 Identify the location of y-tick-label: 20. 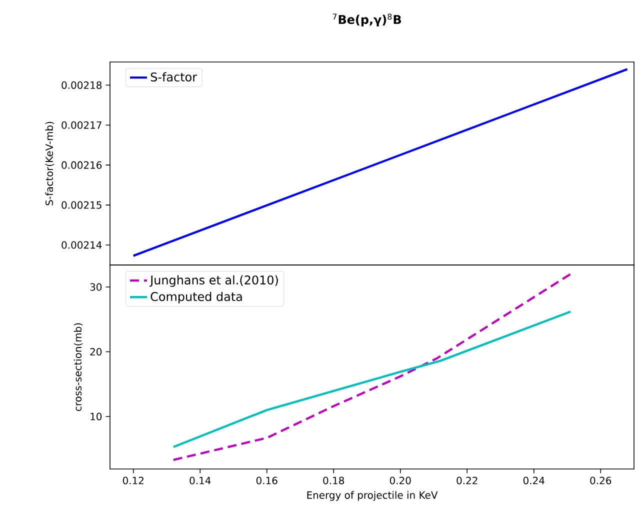
(96, 352).